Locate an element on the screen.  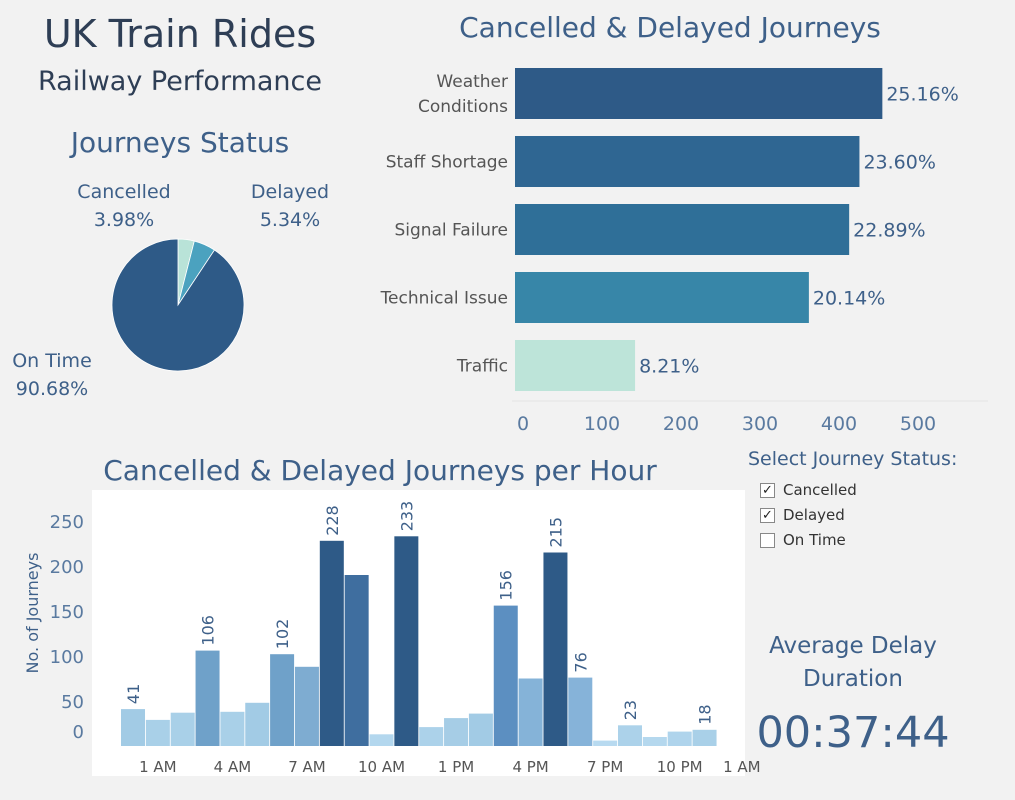
reason-category-label: Staff Shortage is located at coordinates (447, 163).